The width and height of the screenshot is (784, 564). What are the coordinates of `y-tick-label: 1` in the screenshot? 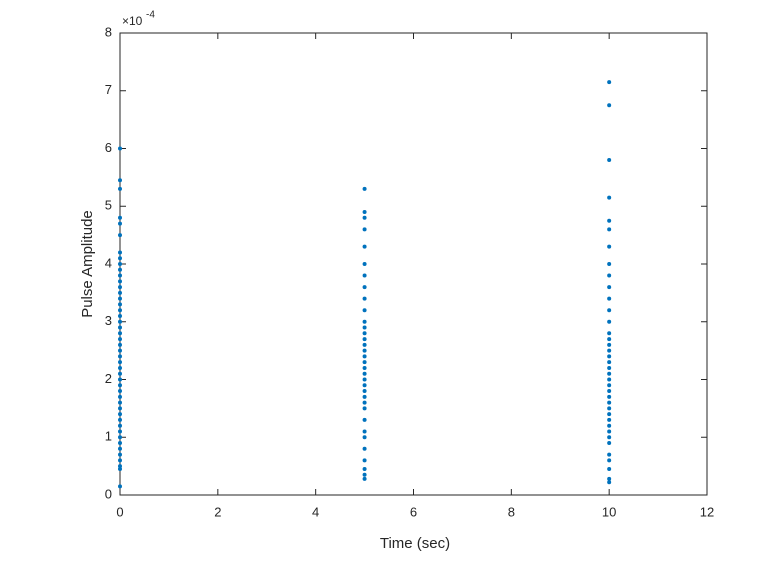 It's located at (108, 436).